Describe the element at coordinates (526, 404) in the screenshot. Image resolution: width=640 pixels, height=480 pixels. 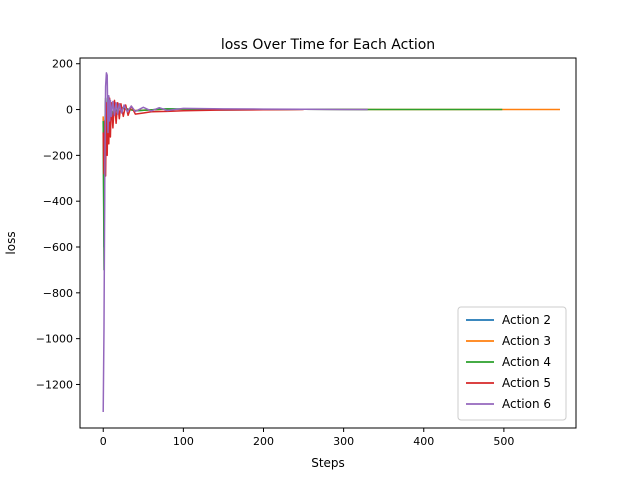
I see `legend-entry-label: Action 6` at that location.